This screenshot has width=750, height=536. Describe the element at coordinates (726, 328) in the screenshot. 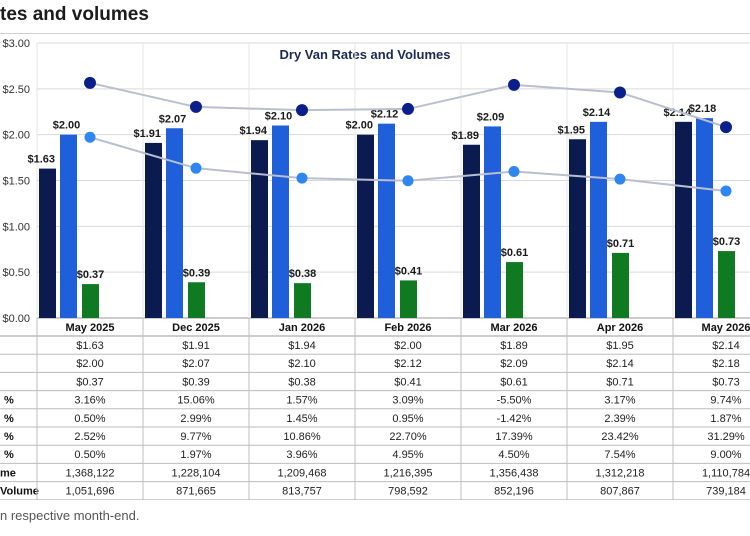

I see `table-header-cell: May 2026` at that location.